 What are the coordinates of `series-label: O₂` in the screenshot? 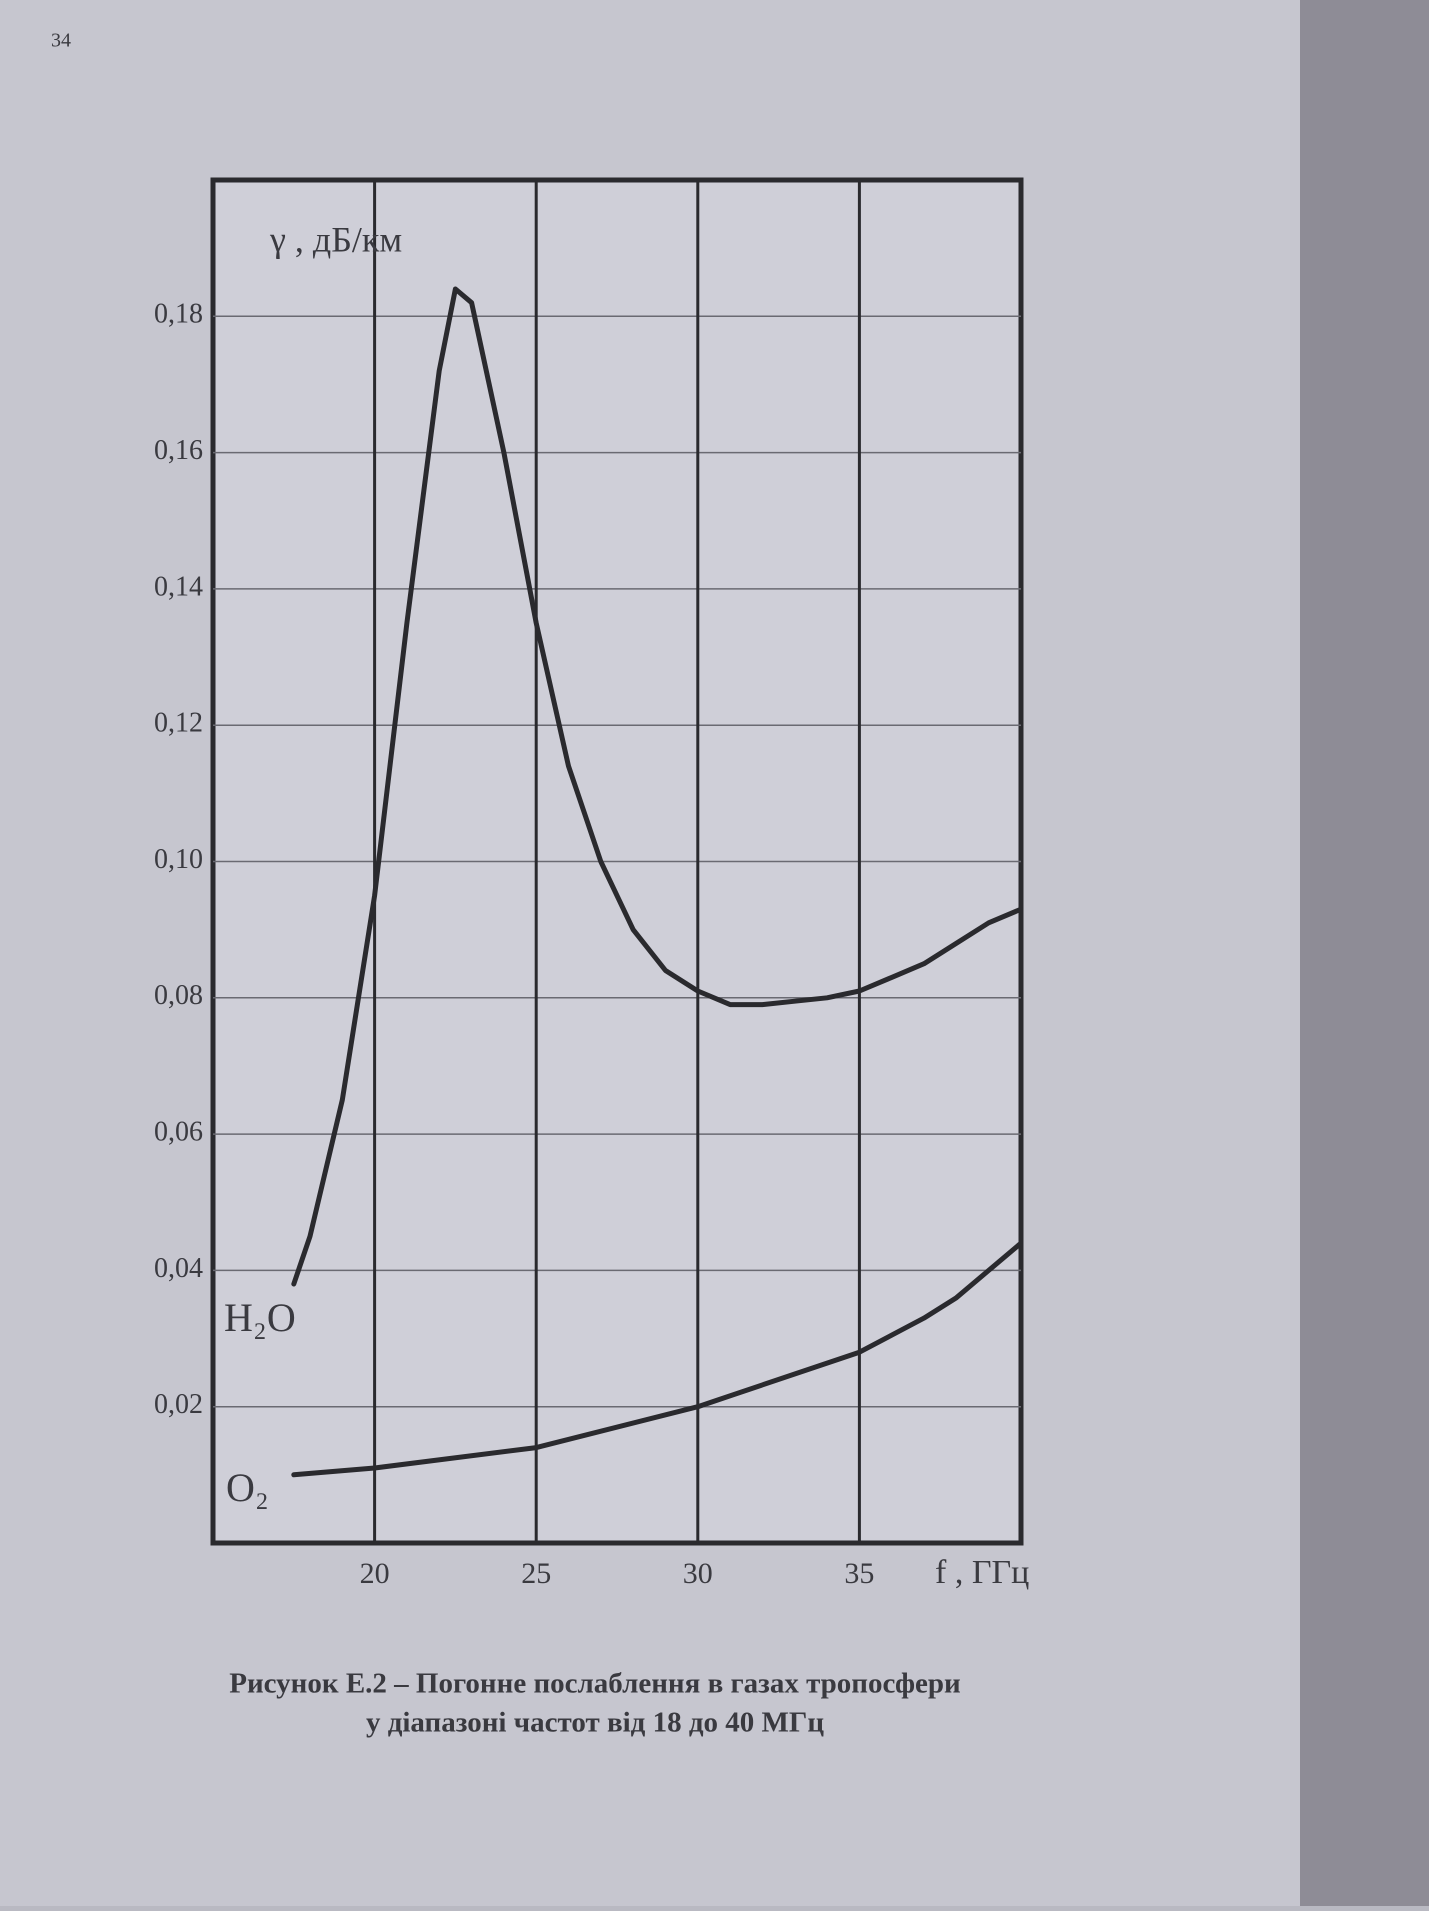 It's located at (247, 1487).